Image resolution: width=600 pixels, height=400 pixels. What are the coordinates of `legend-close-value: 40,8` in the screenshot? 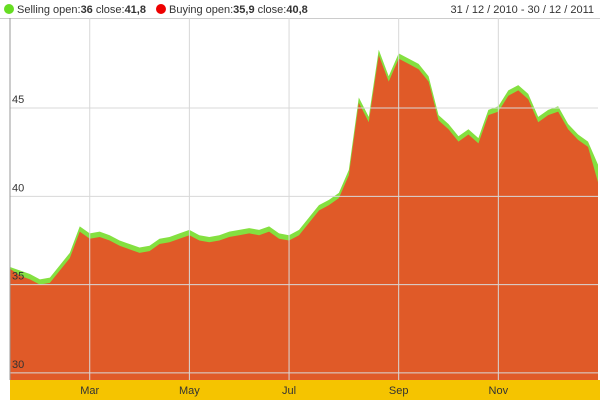 It's located at (296, 10).